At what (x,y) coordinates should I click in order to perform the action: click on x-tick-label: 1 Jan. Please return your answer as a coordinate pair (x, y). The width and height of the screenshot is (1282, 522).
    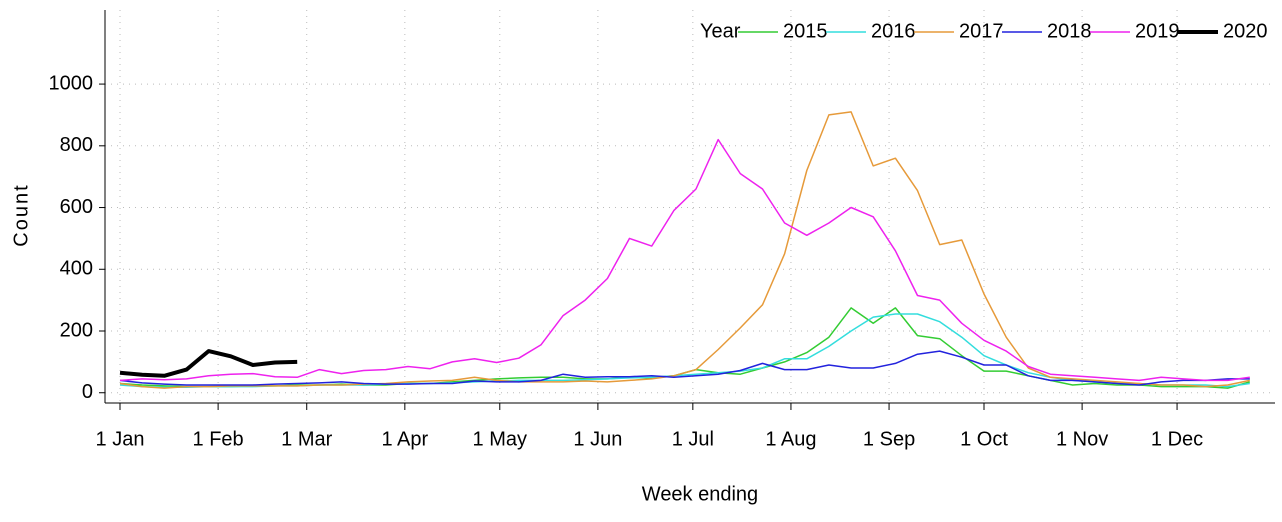
    Looking at the image, I should click on (120, 439).